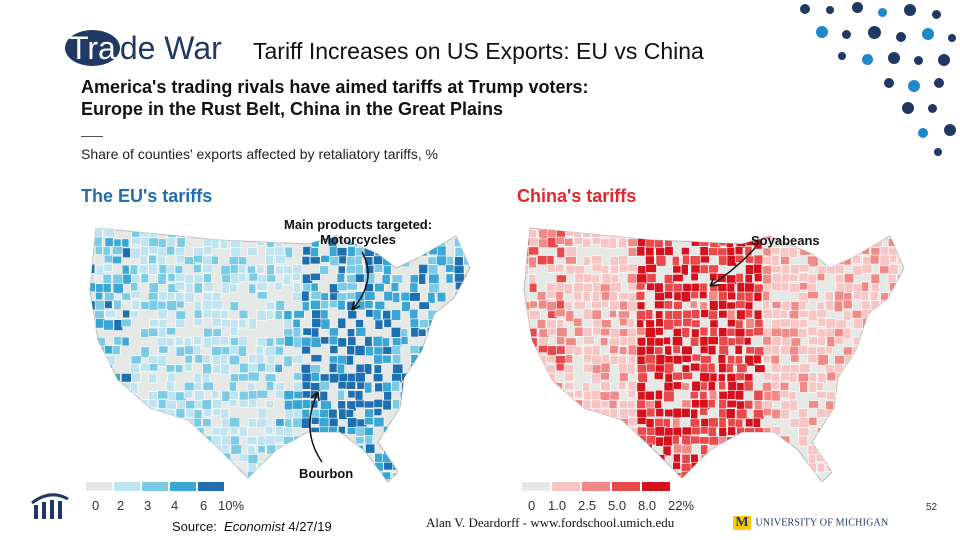 The width and height of the screenshot is (960, 540). I want to click on eu-legend-label-3: 4, so click(175, 505).